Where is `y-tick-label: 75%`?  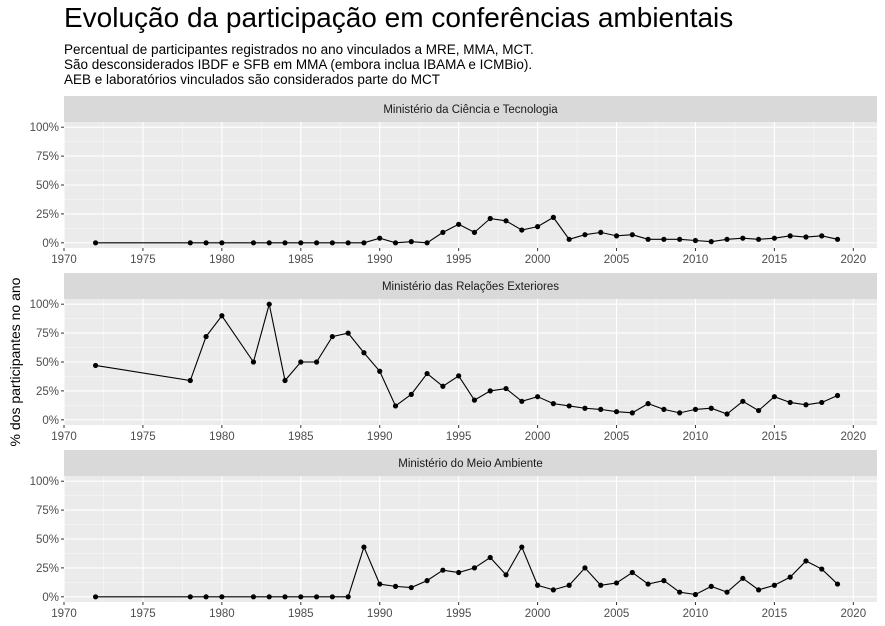
y-tick-label: 75% is located at coordinates (47, 511).